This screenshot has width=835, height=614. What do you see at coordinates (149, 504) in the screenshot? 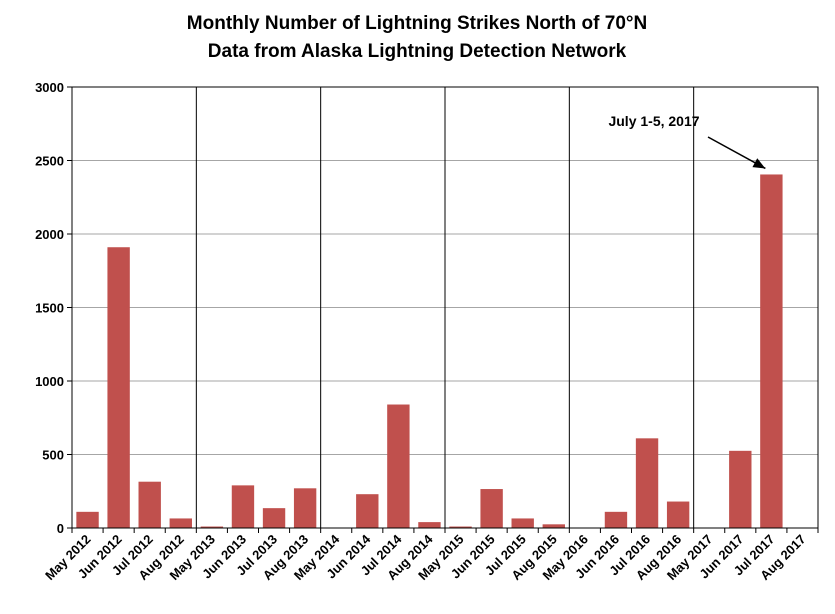
I see `bar-jul-2012` at bounding box center [149, 504].